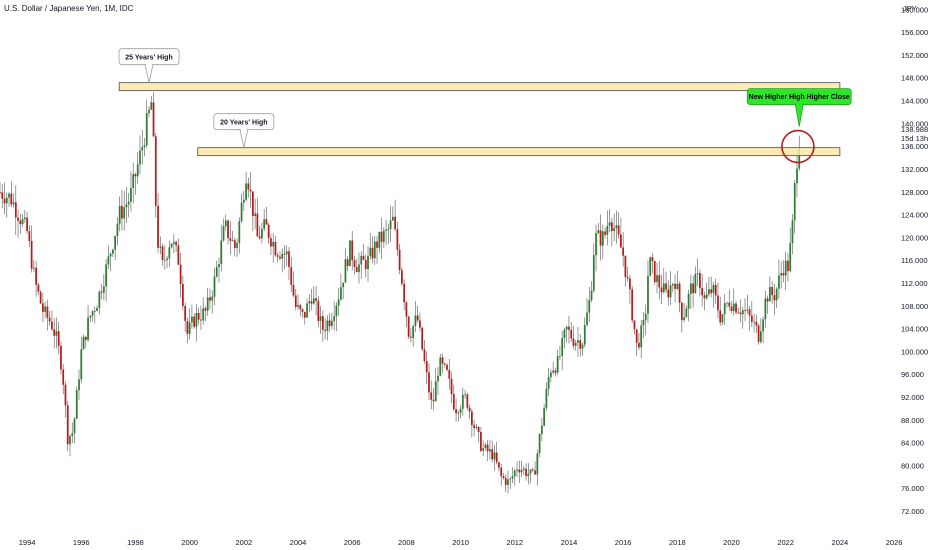 The height and width of the screenshot is (550, 932). What do you see at coordinates (406, 542) in the screenshot?
I see `x-tick-label: 2008` at bounding box center [406, 542].